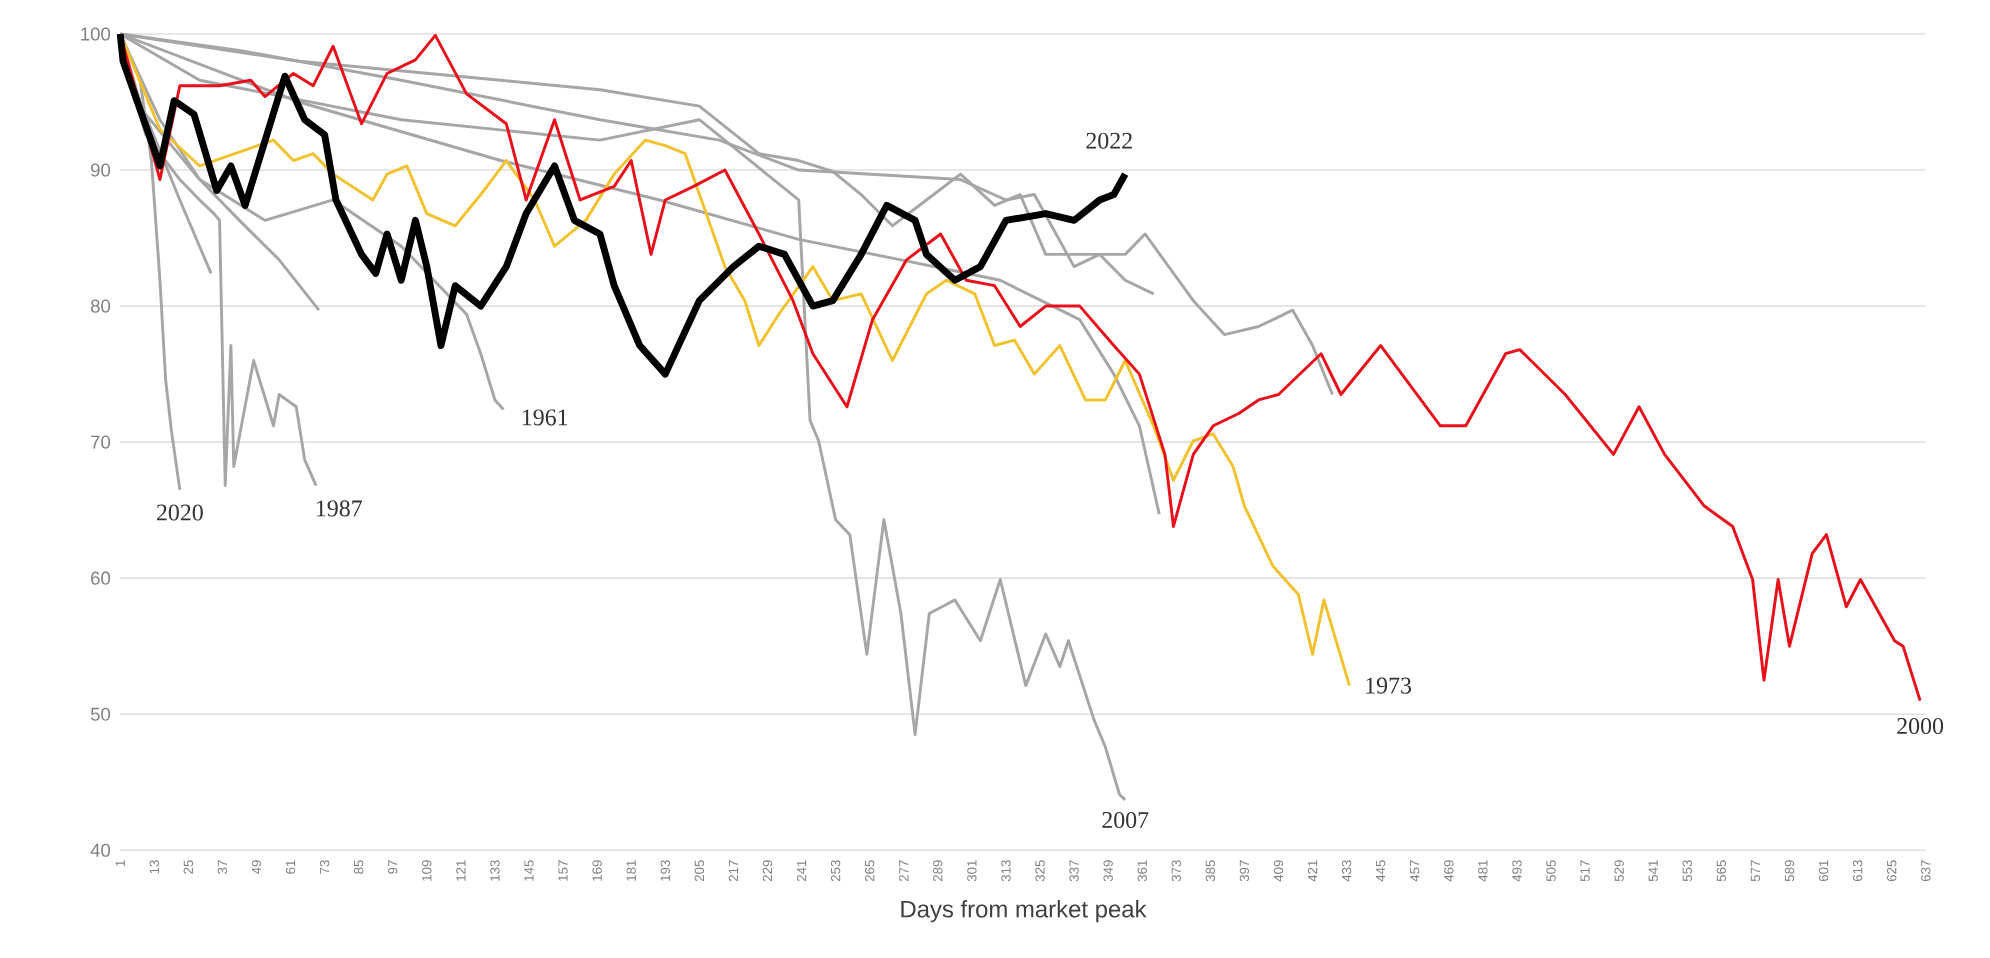 The image size is (1990, 958). Describe the element at coordinates (101, 578) in the screenshot. I see `y-tick-label: 60` at that location.